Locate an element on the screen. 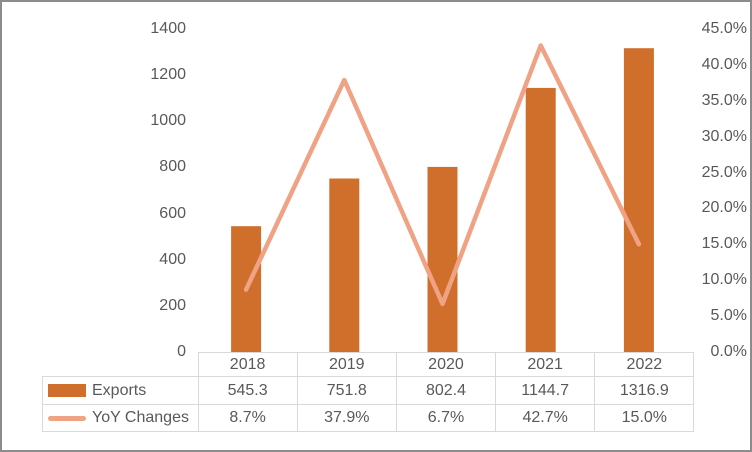 This screenshot has height=452, width=752. year-header-cell-2019: 2019 is located at coordinates (346, 364).